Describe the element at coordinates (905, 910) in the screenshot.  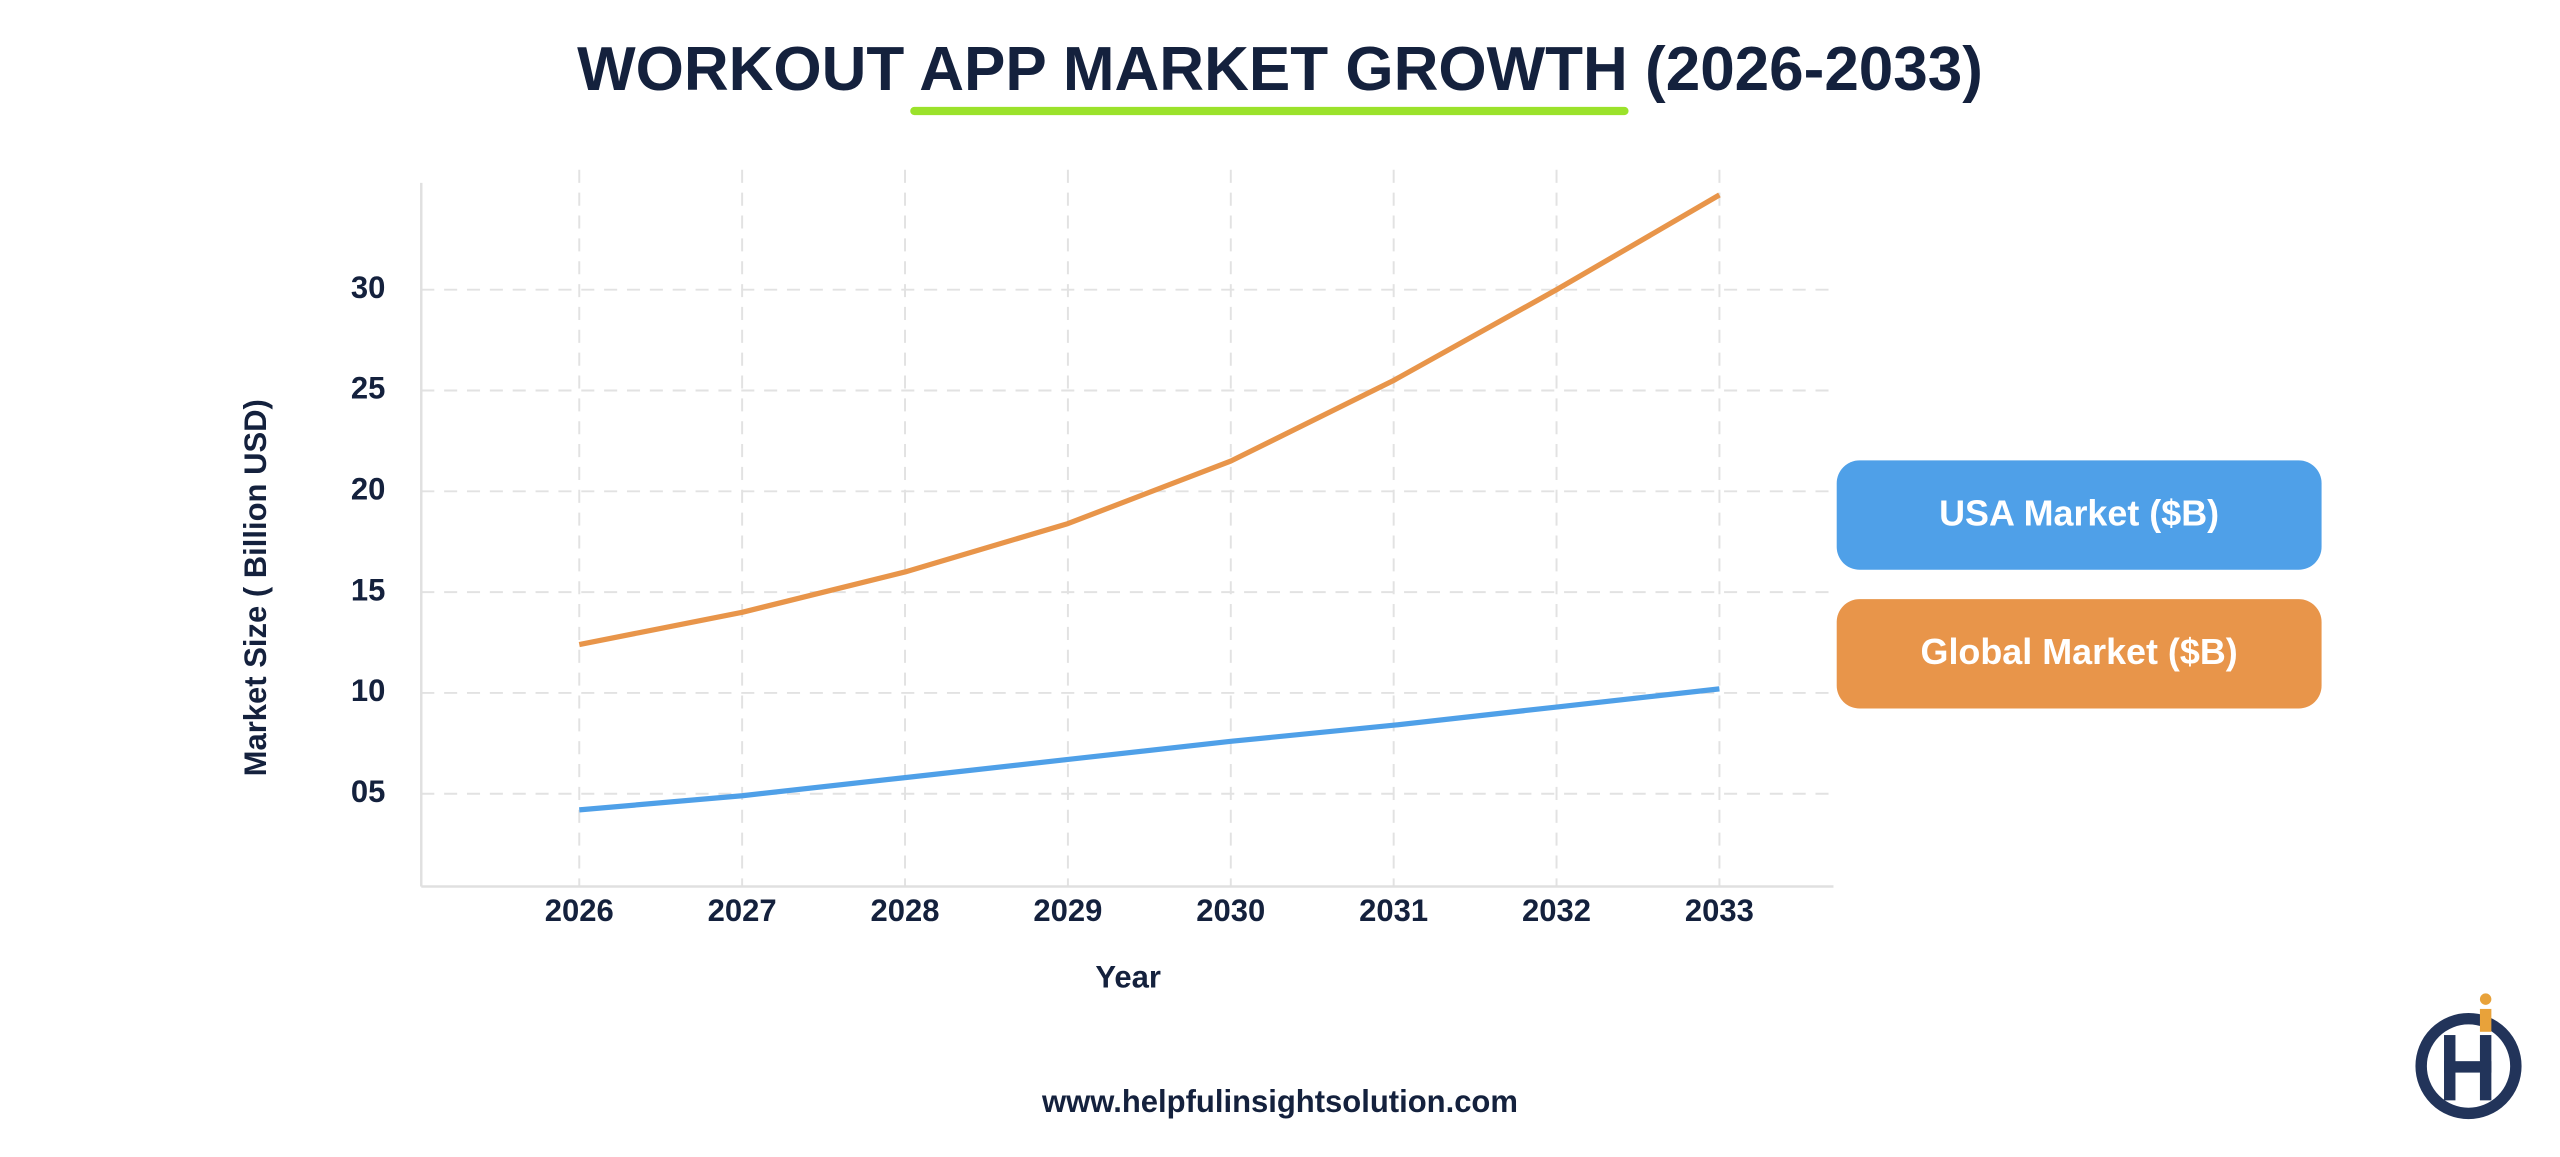
I see `x-tick-label: 2028` at that location.